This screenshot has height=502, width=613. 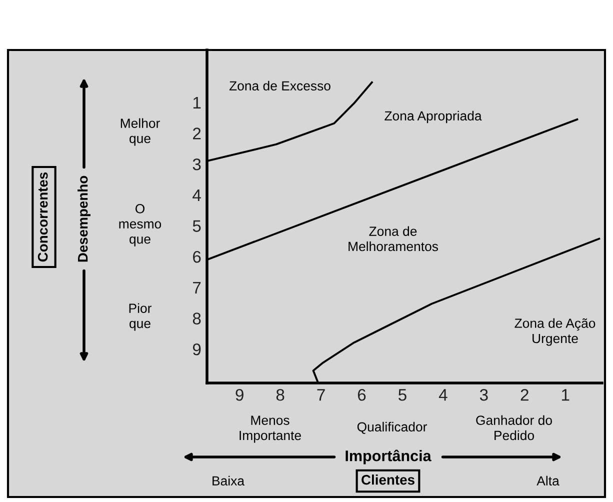 I want to click on y-tick-label: 5, so click(x=196, y=226).